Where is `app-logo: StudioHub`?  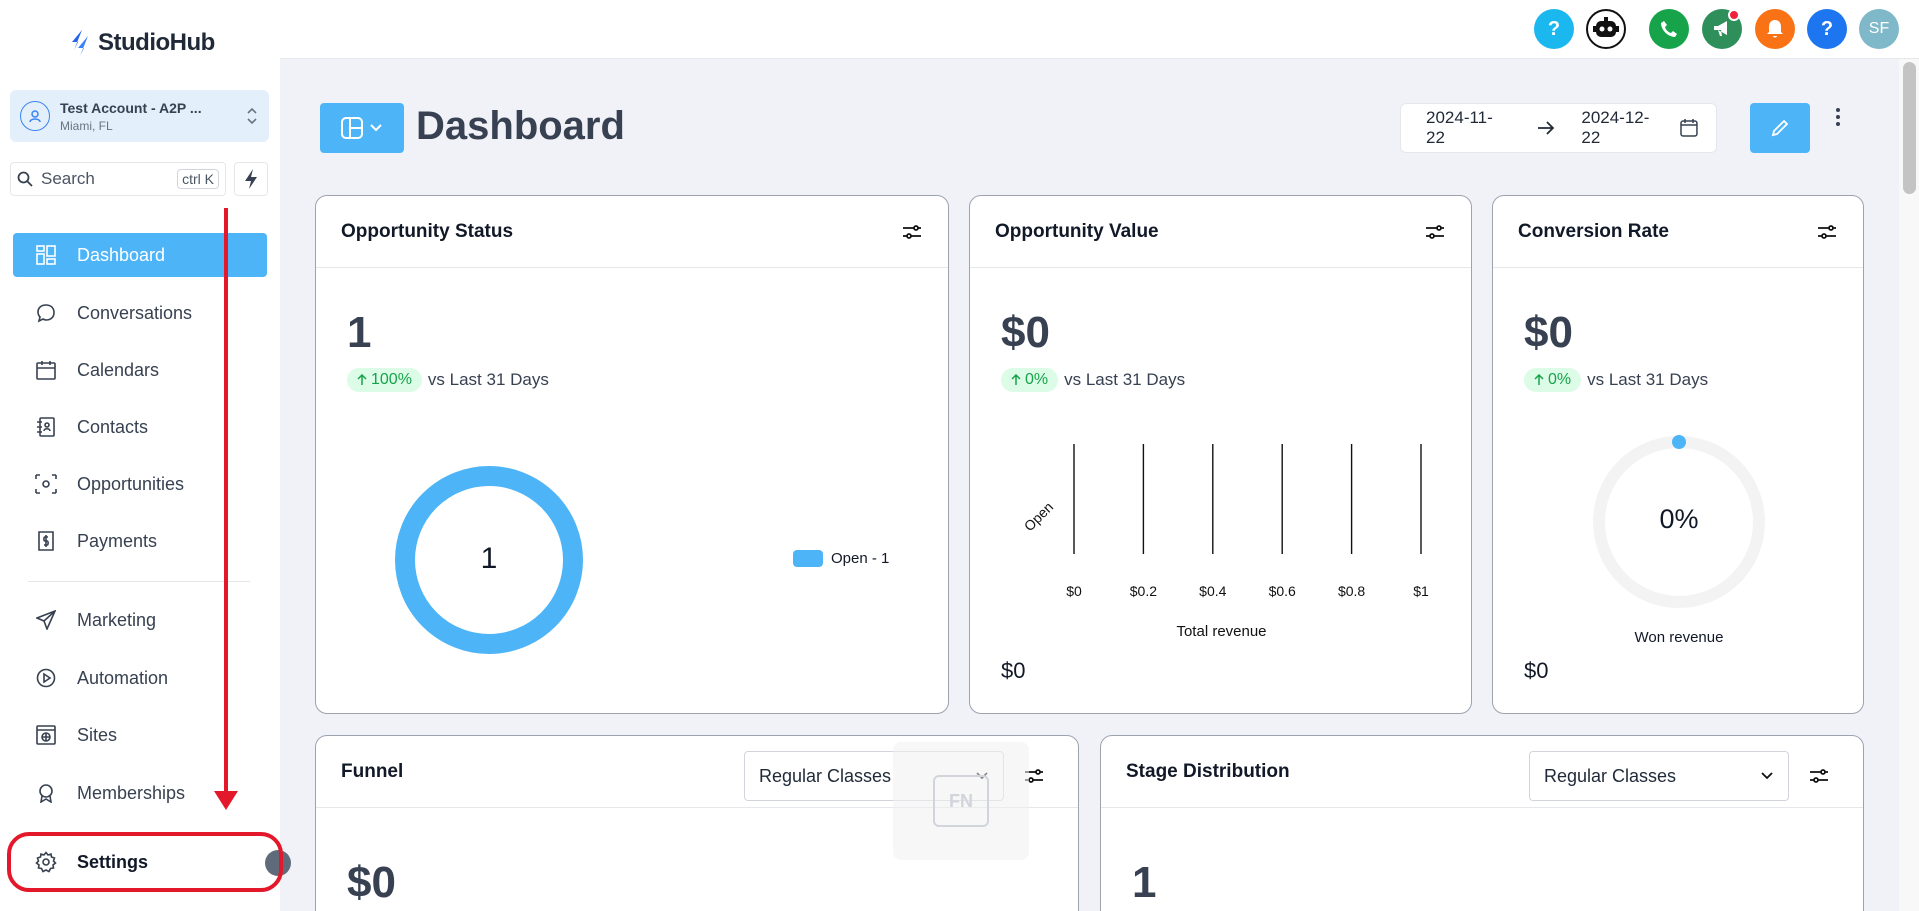 app-logo: StudioHub is located at coordinates (141, 43).